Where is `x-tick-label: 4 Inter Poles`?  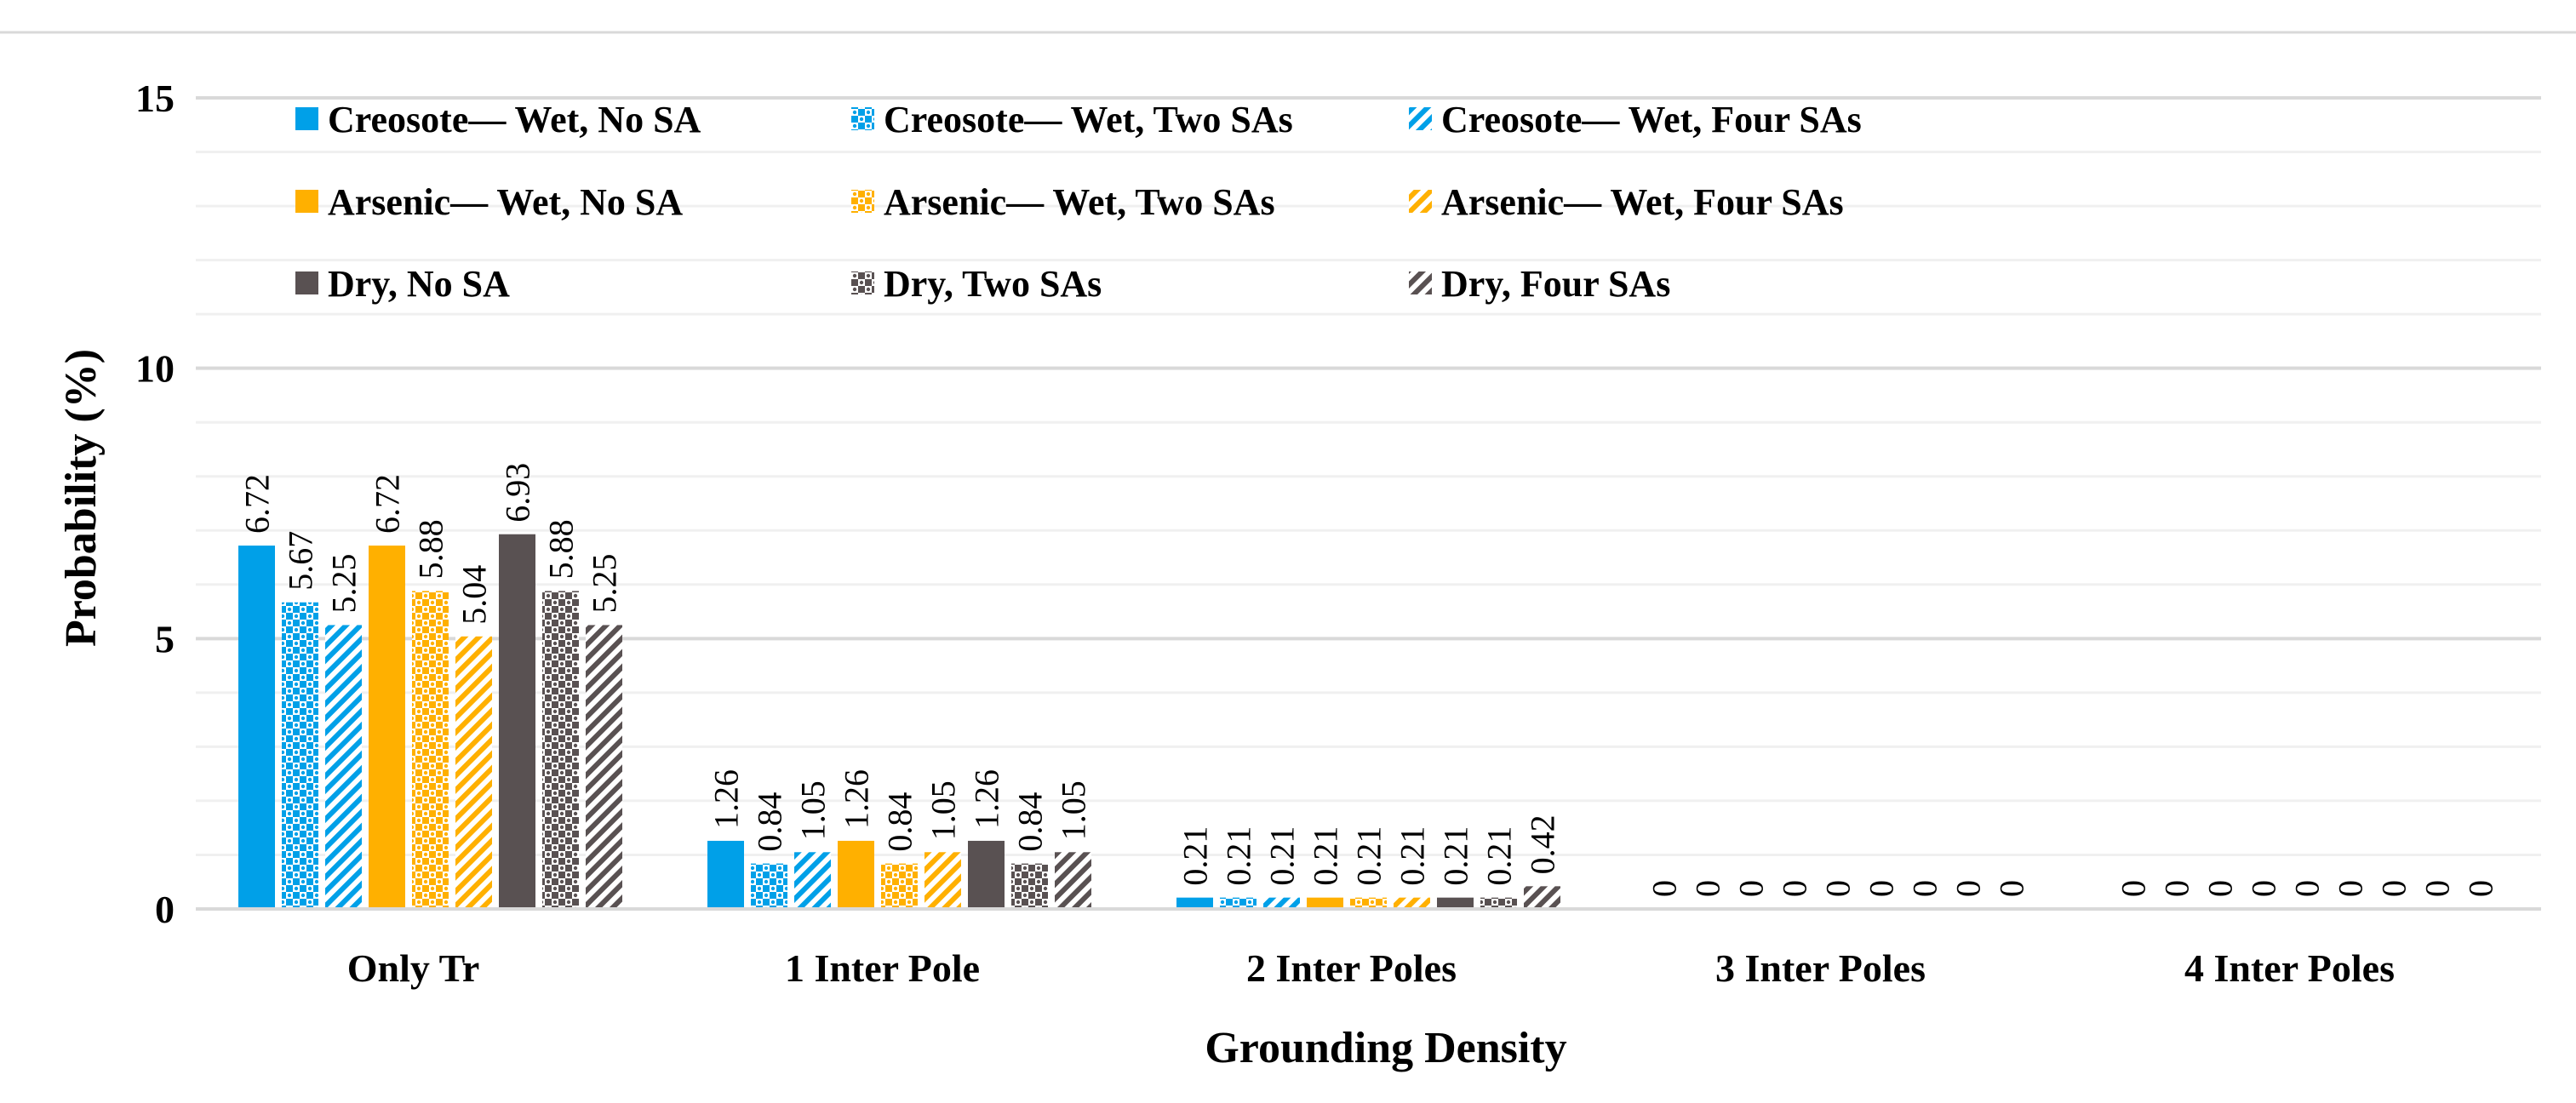
x-tick-label: 4 Inter Poles is located at coordinates (2289, 968).